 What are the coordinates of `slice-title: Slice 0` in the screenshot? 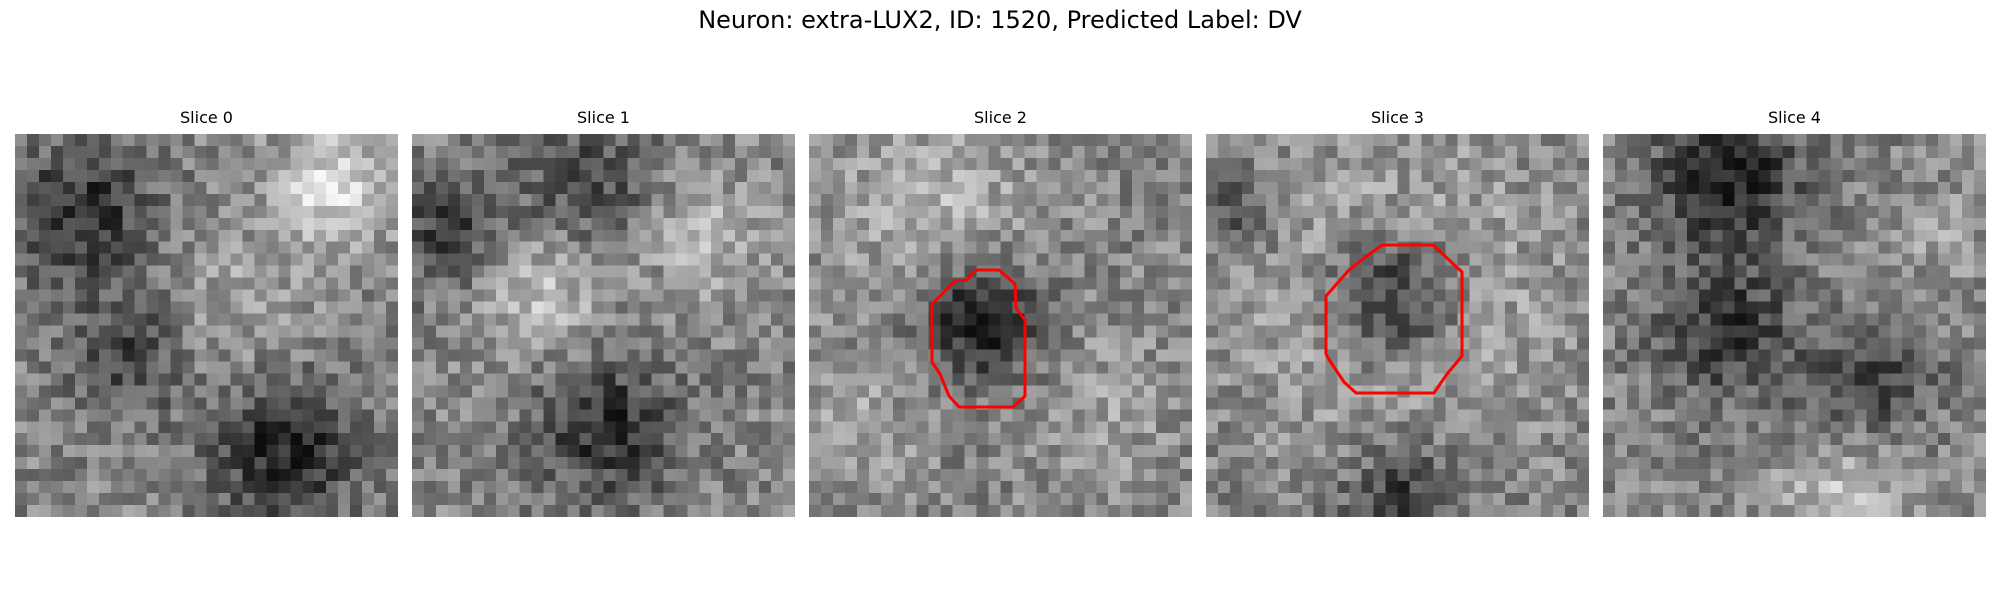 It's located at (206, 117).